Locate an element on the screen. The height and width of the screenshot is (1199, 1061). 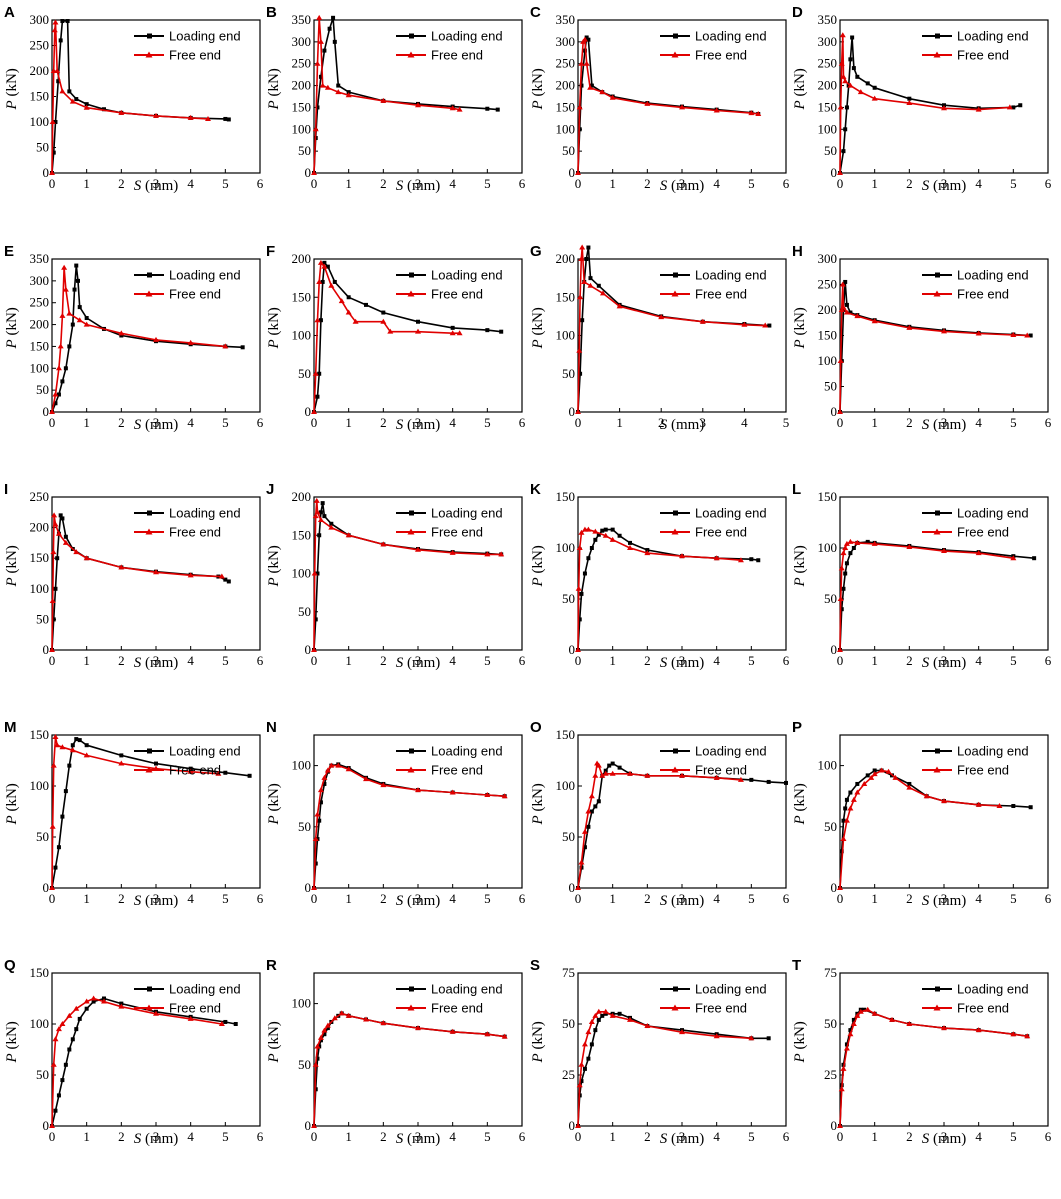
panel-p-xtick-label: 0 is located at coordinates (840, 898).